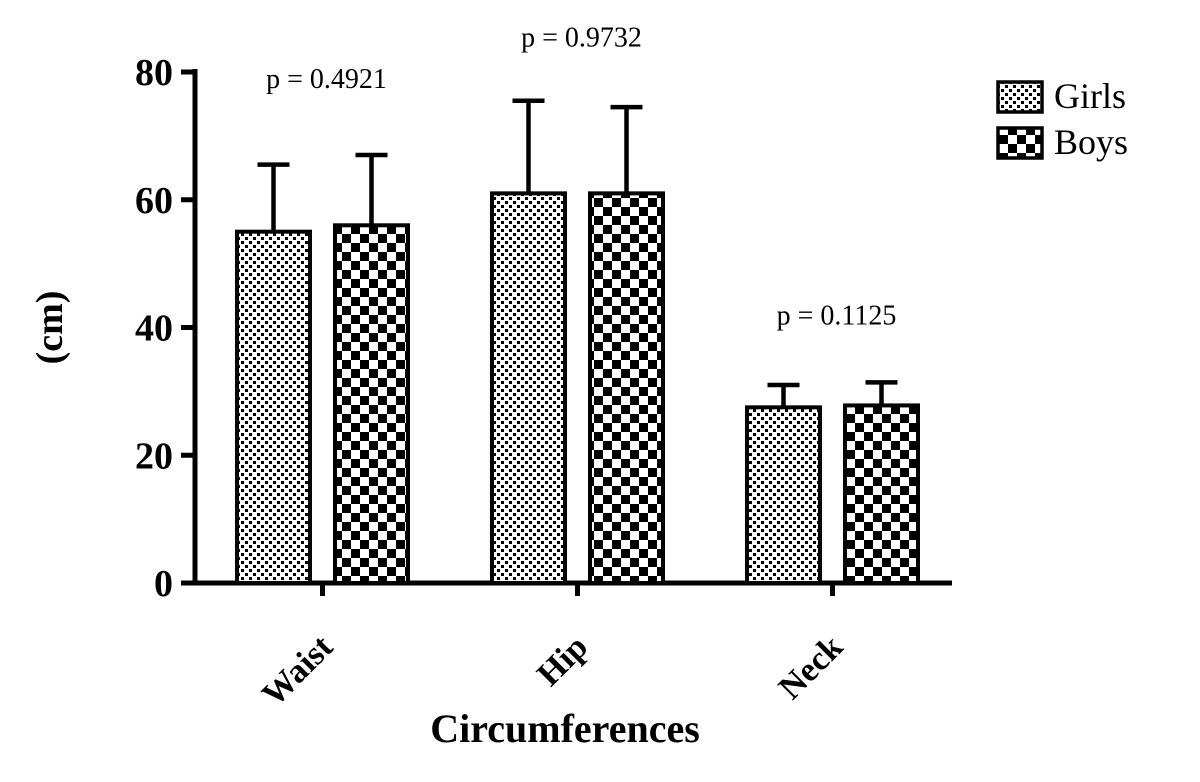 The image size is (1200, 782). What do you see at coordinates (154, 456) in the screenshot?
I see `y-tick-label: 20` at bounding box center [154, 456].